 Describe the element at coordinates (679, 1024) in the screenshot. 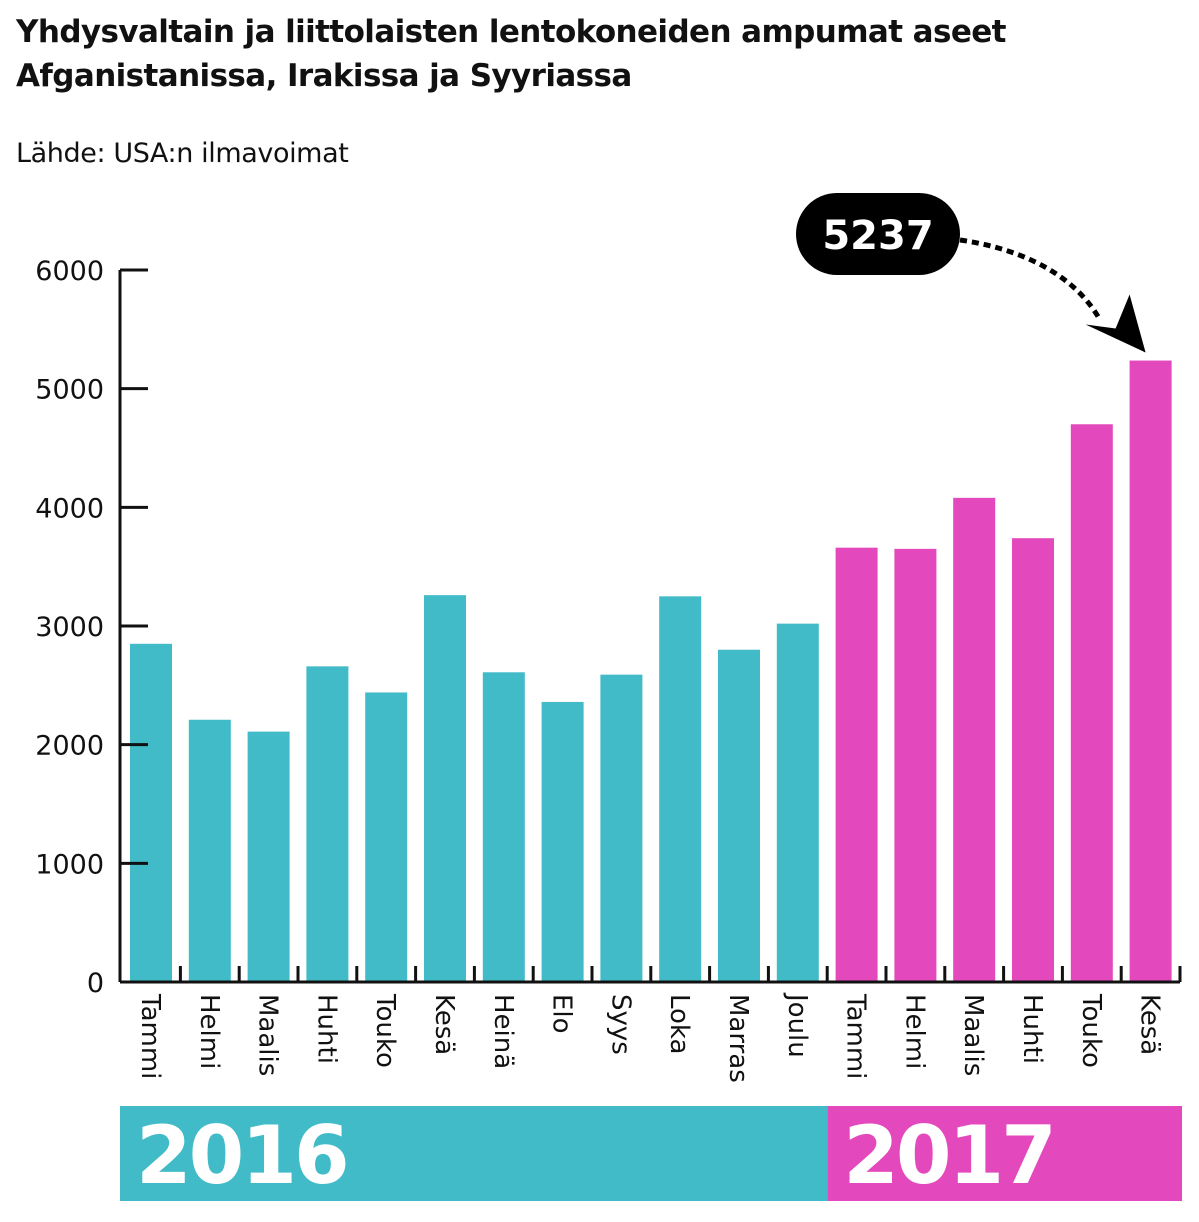

I see `x-label-10: Loka` at that location.